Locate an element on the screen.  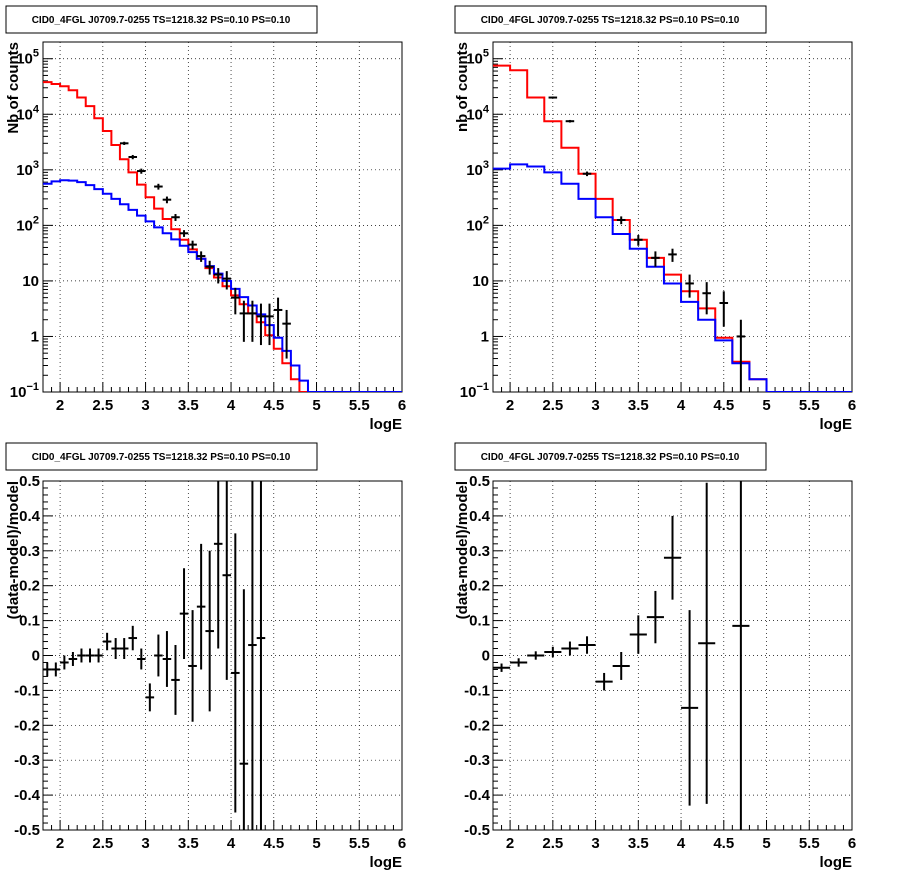
y-tick-label: 0.1 is located at coordinates (29, 621).